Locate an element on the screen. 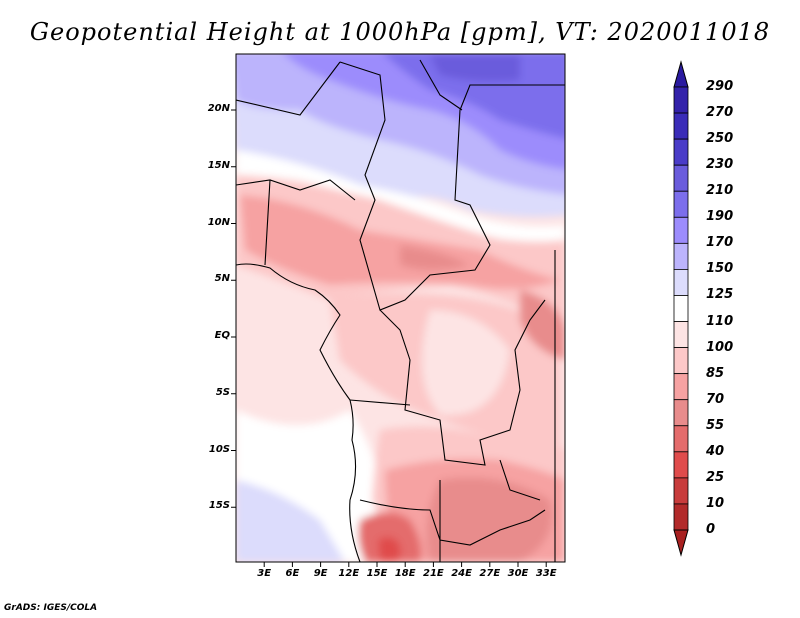 The width and height of the screenshot is (800, 618). grads-credit: GrADS: IGES/COLA is located at coordinates (51, 608).